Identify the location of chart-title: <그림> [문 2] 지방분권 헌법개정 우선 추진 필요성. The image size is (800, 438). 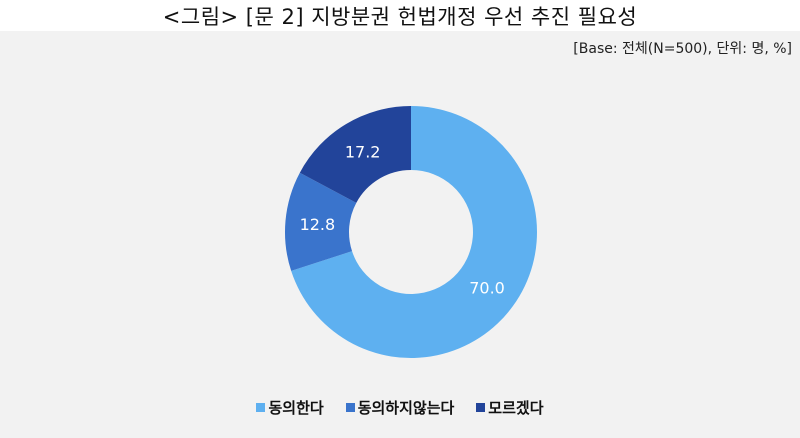
(400, 17).